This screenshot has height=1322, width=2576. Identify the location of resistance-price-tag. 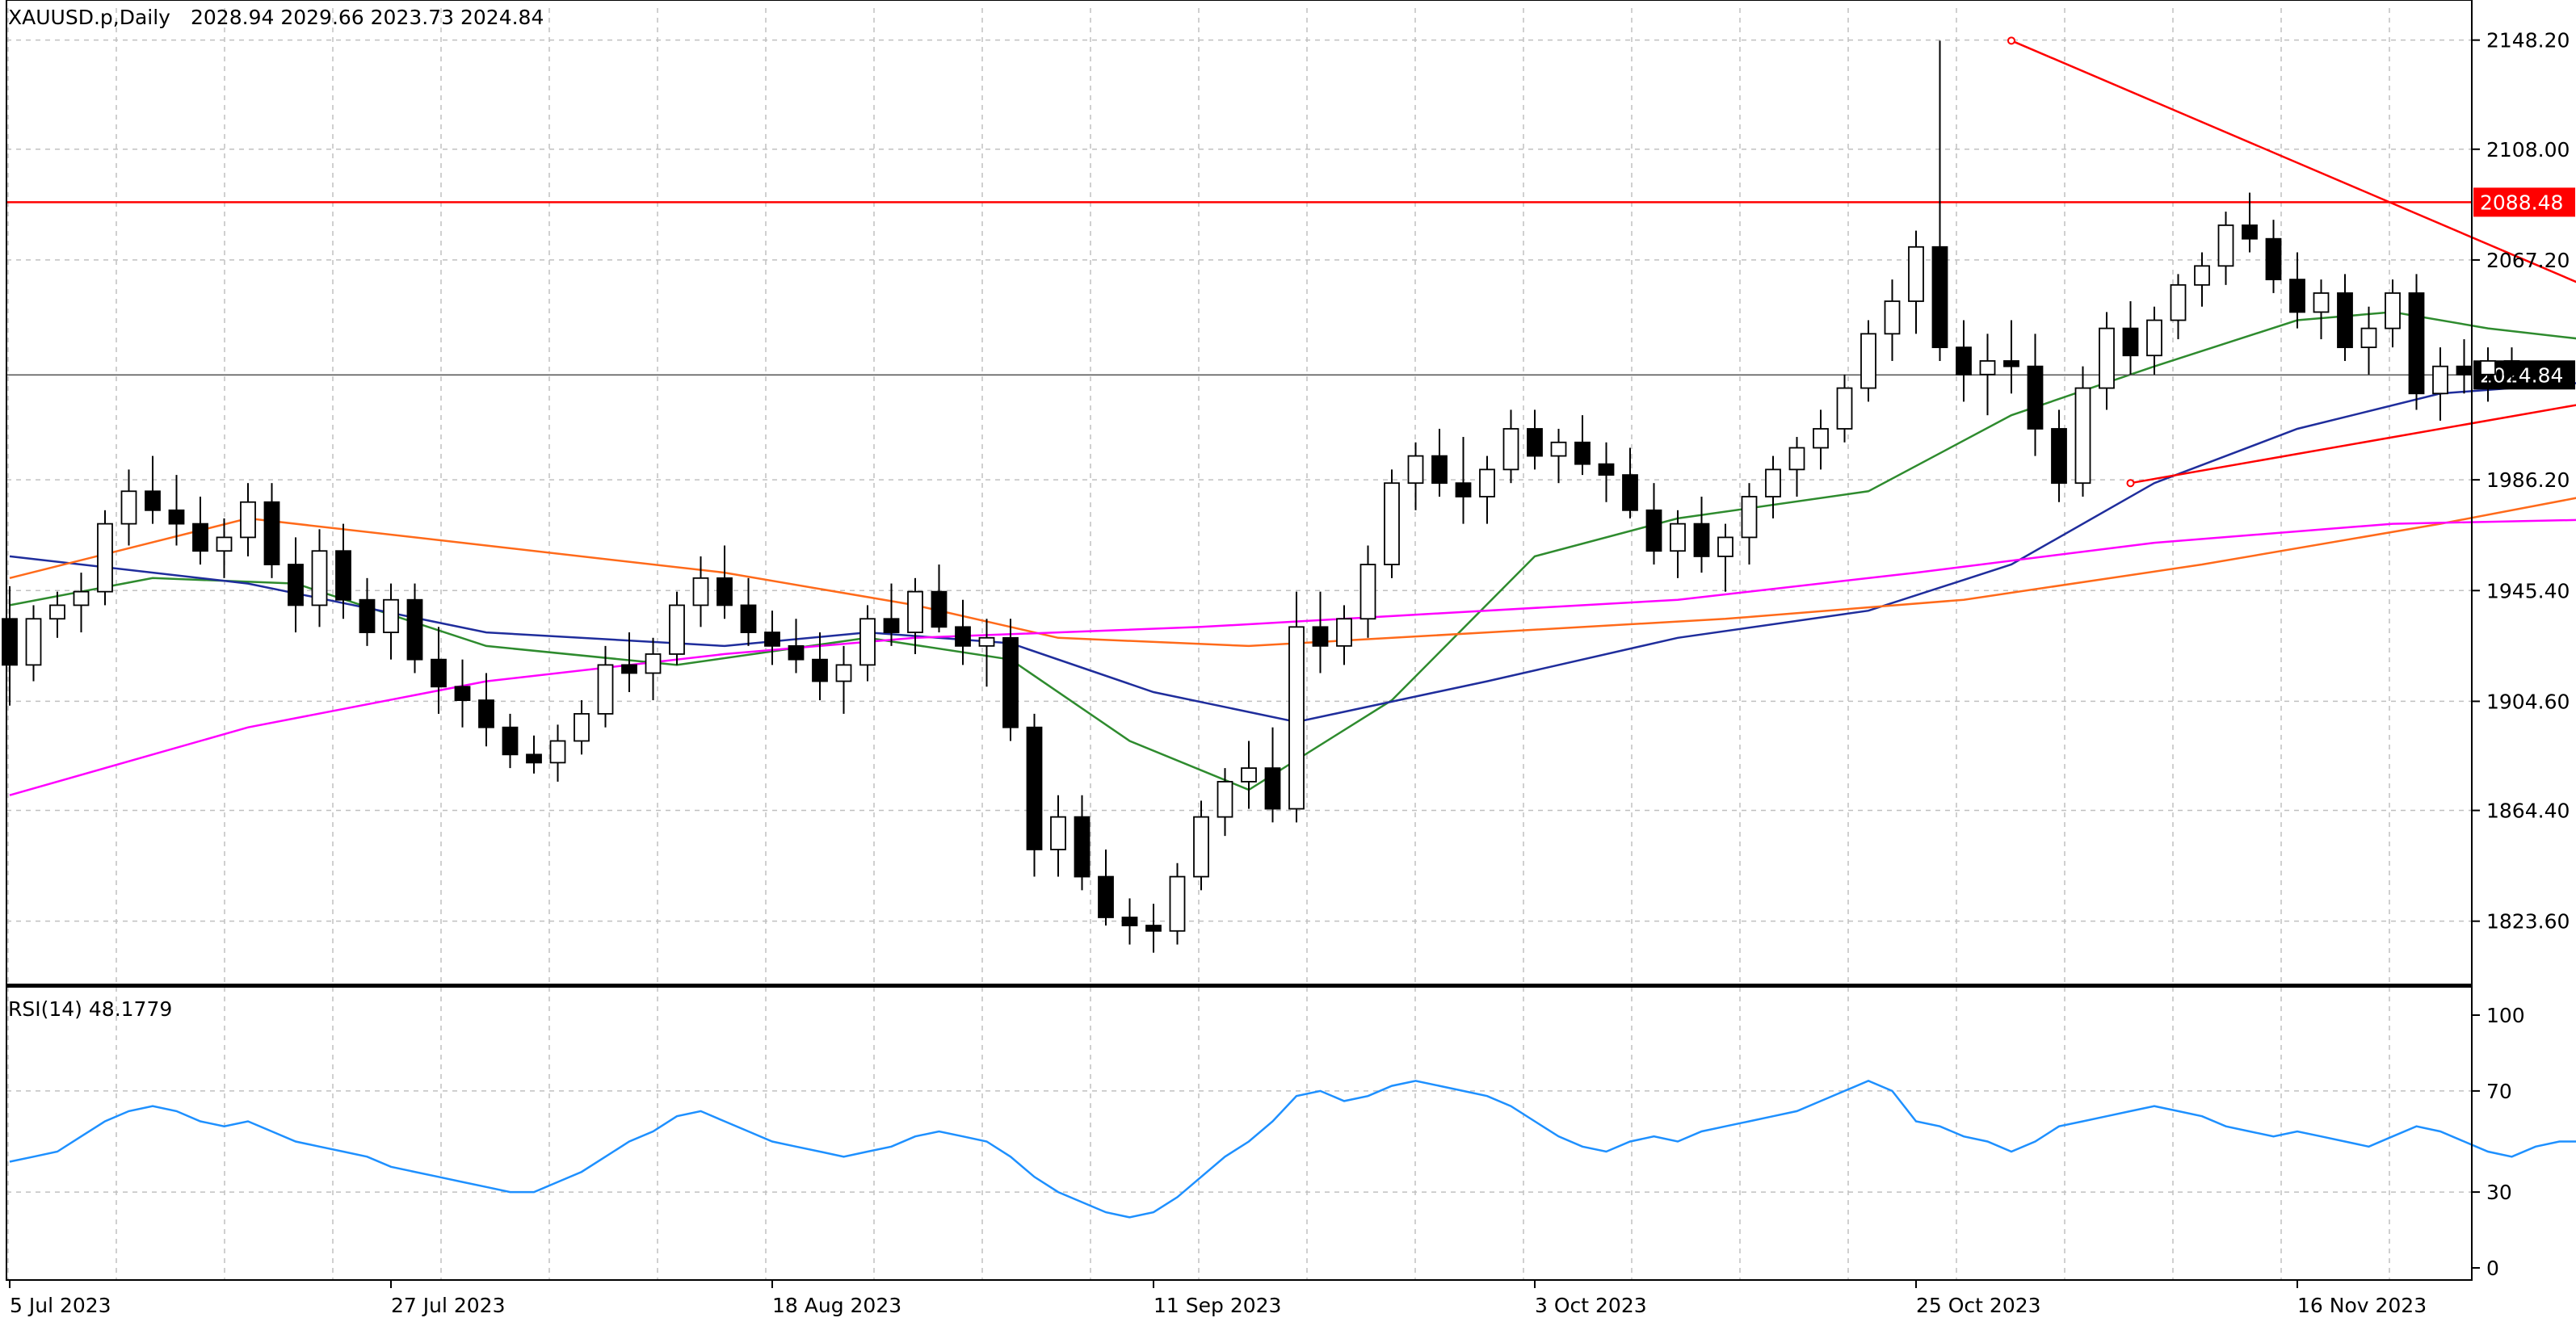
(2524, 202).